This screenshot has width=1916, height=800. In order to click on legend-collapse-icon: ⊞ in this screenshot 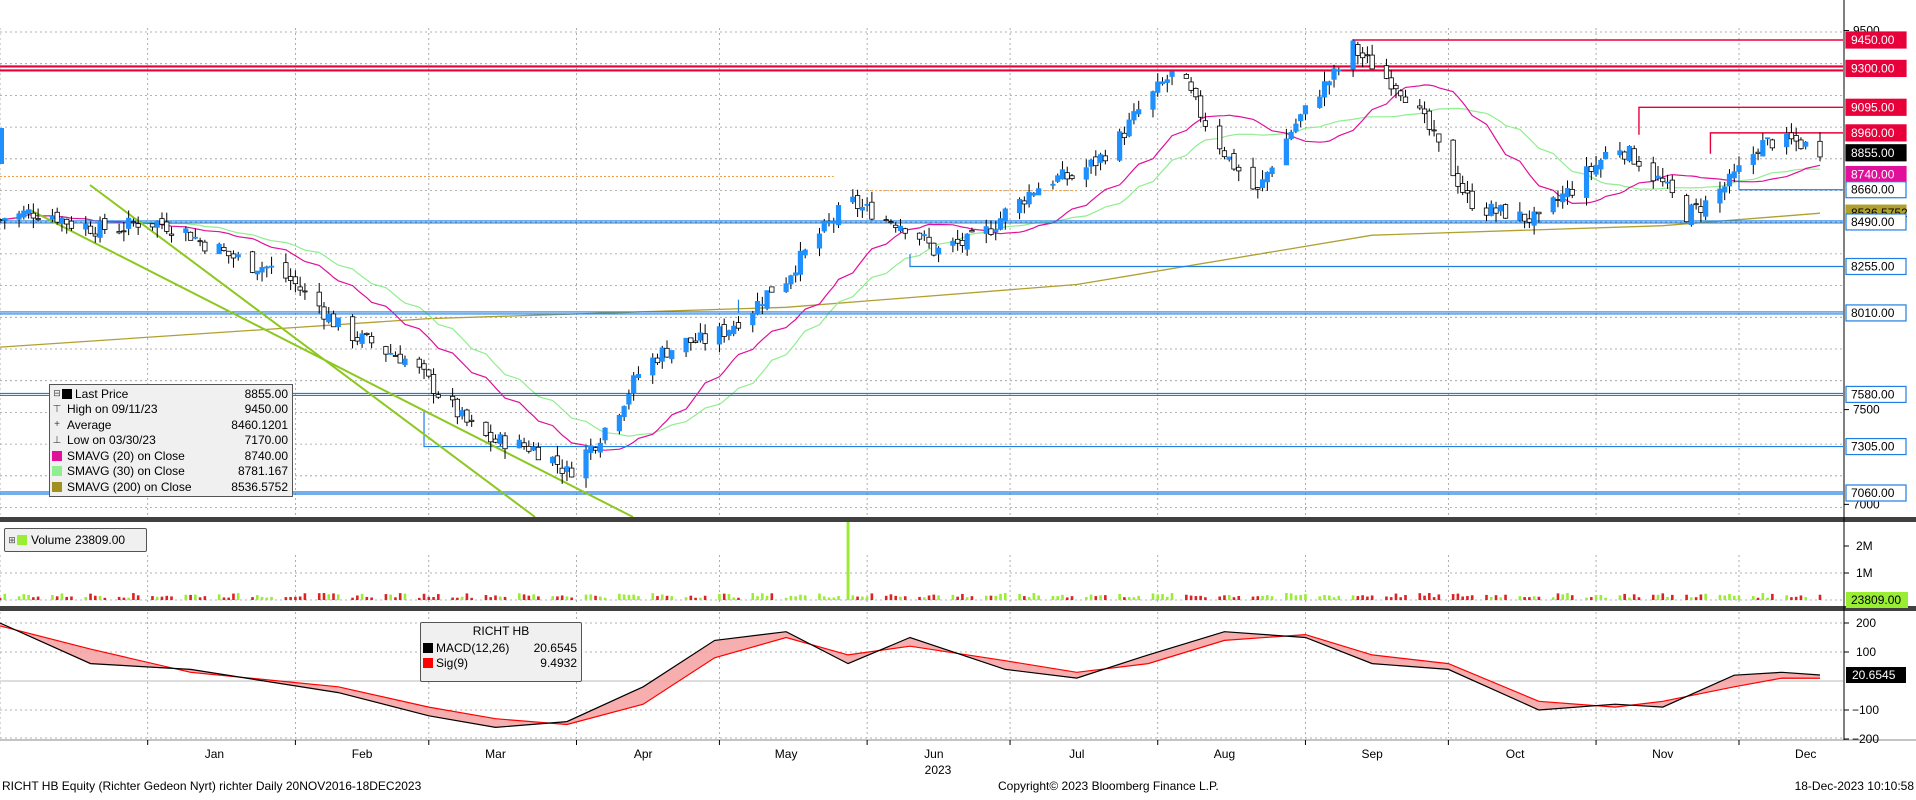, I will do `click(12, 539)`.